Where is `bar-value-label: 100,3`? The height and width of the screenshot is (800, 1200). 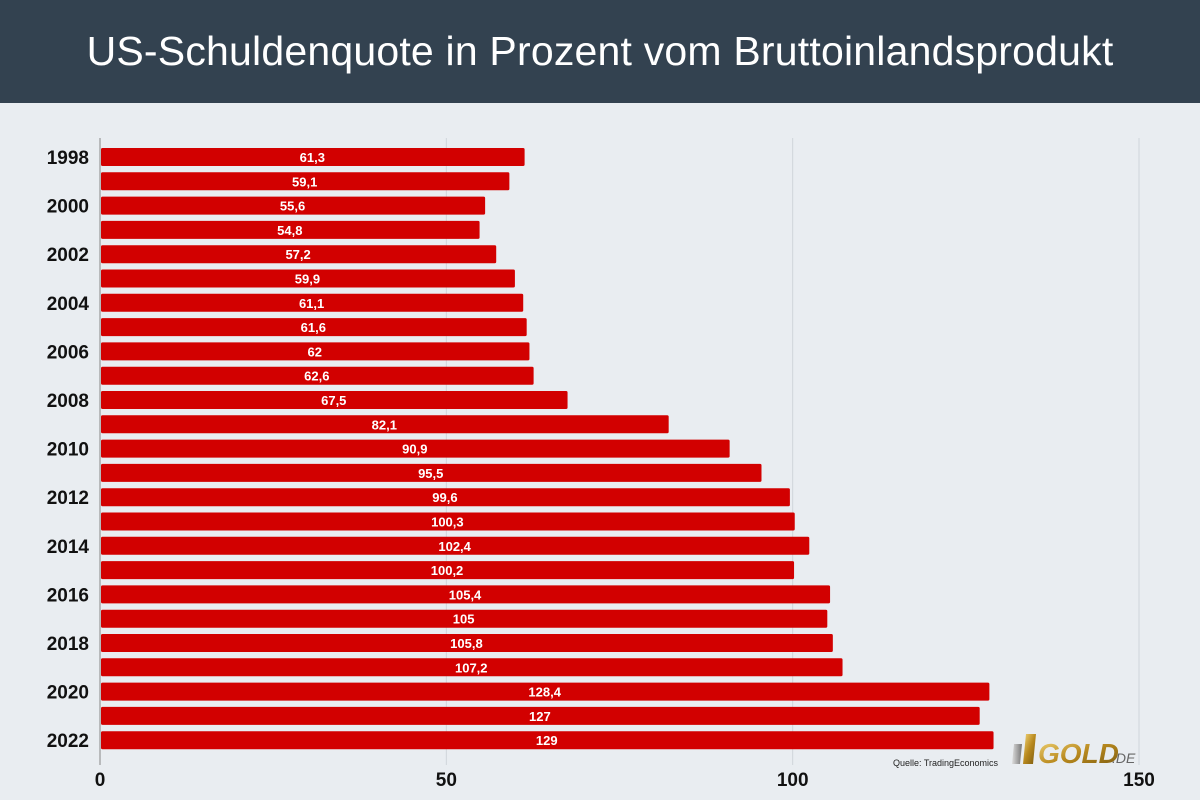 bar-value-label: 100,3 is located at coordinates (447, 522).